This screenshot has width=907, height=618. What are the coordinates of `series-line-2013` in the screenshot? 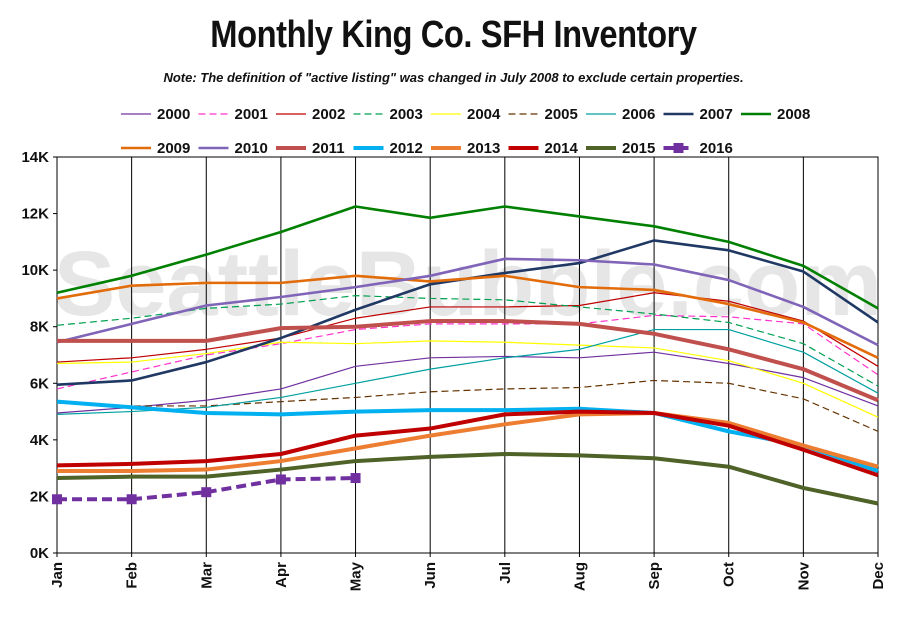 It's located at (468, 441).